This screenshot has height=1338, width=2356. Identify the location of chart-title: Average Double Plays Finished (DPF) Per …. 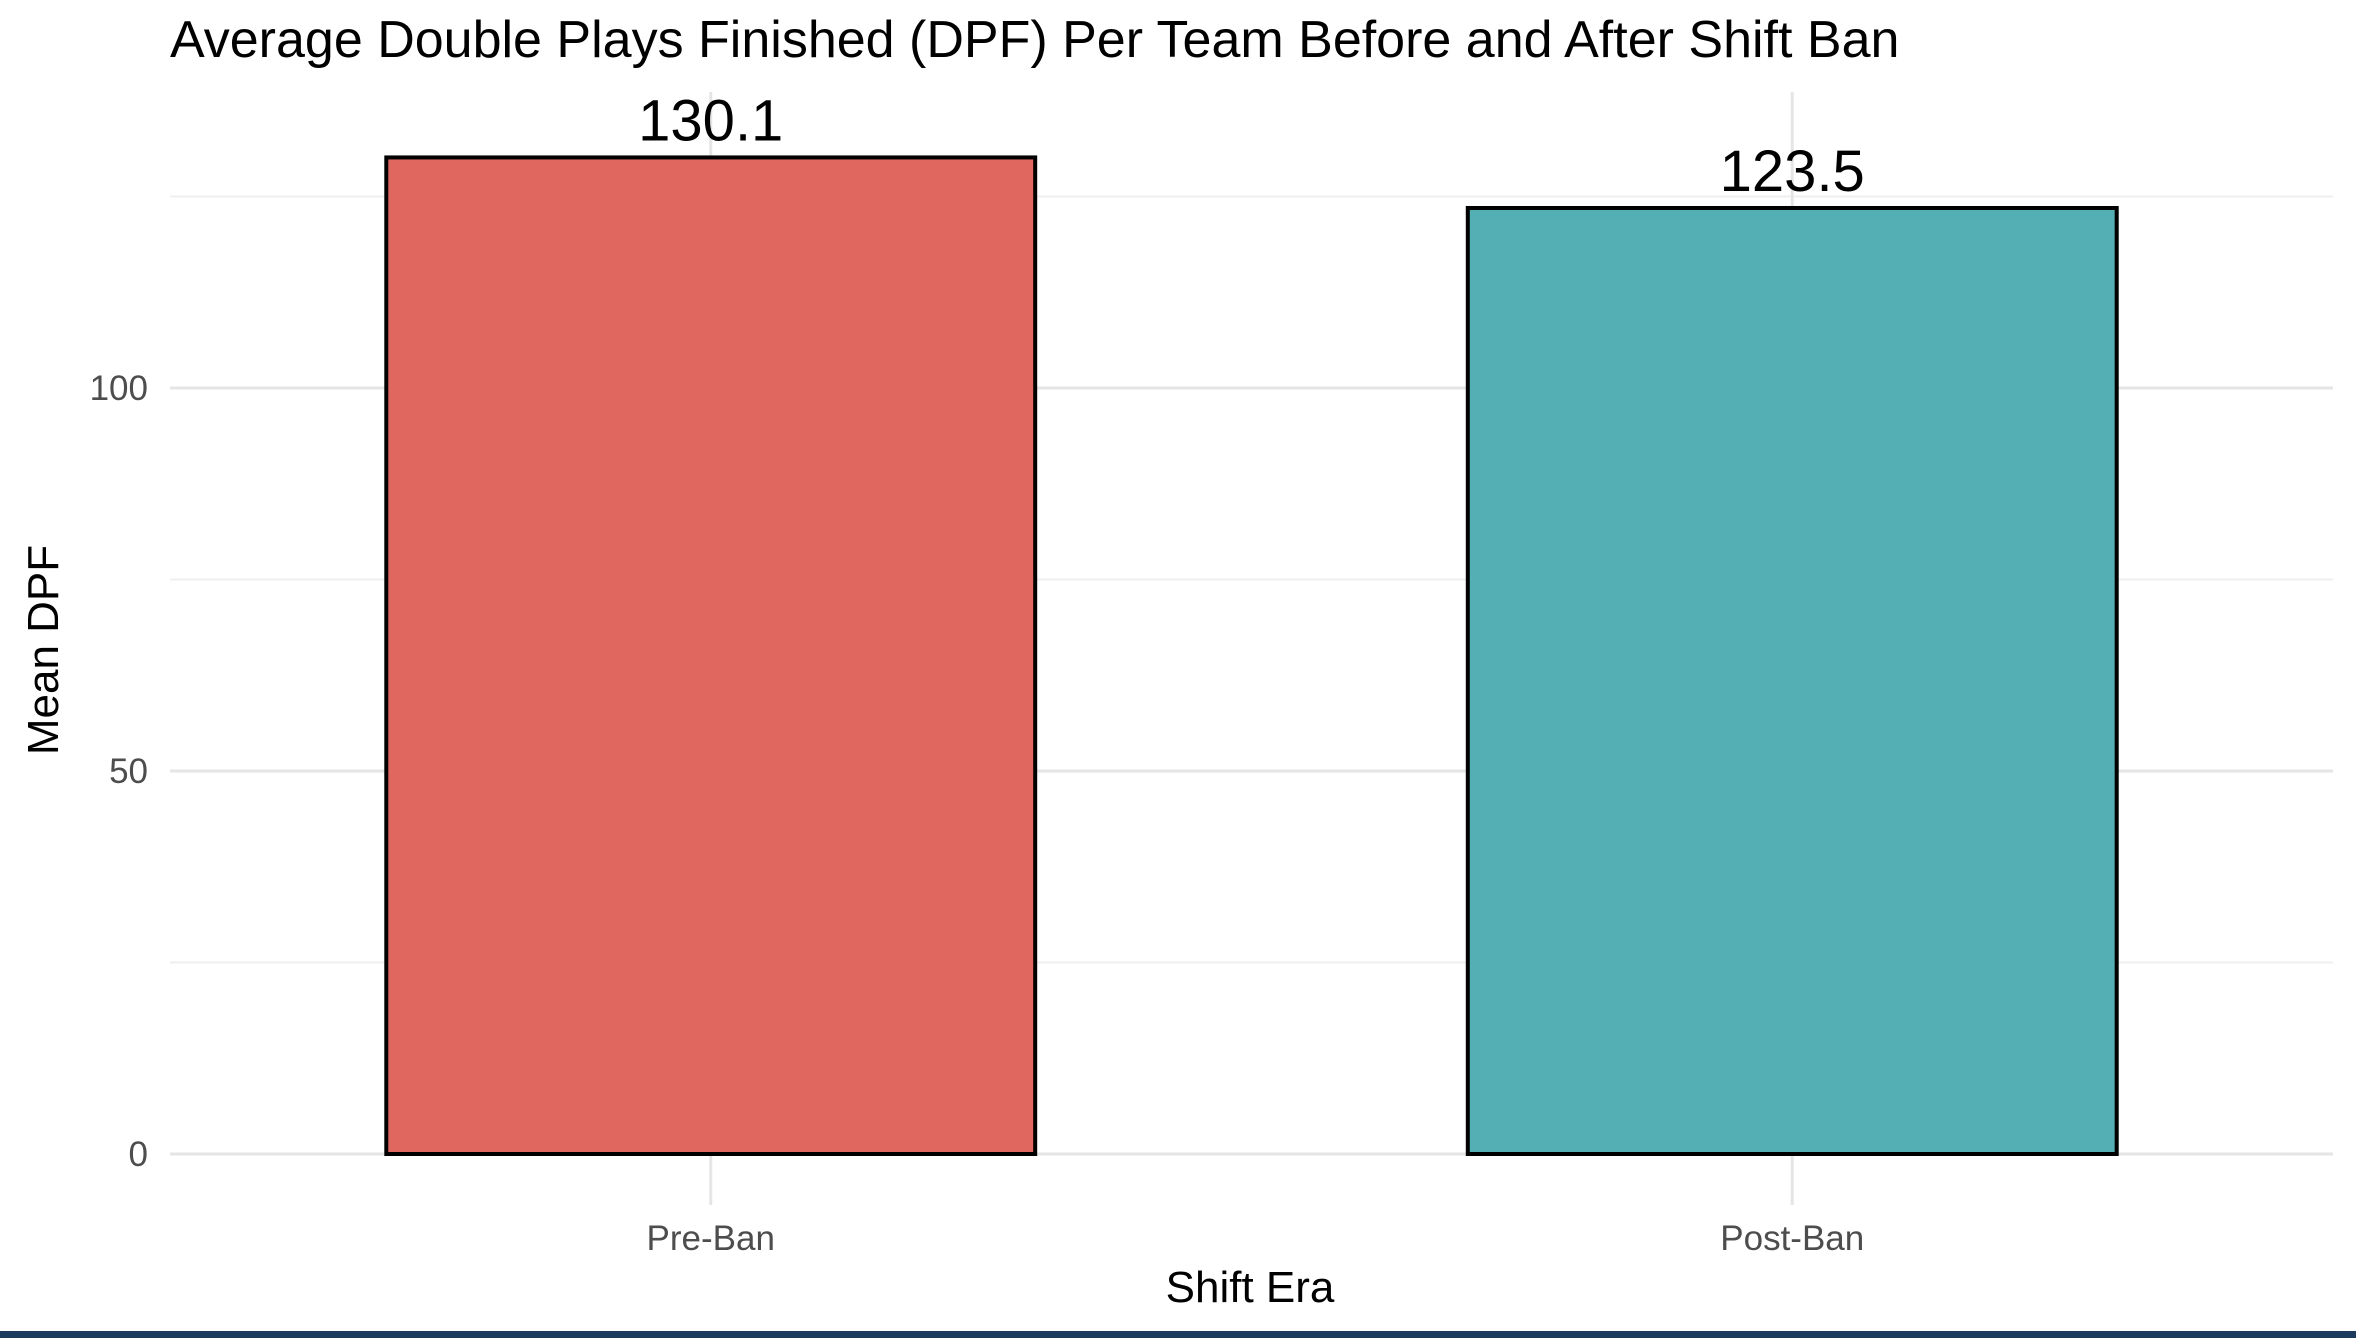
(1034, 40).